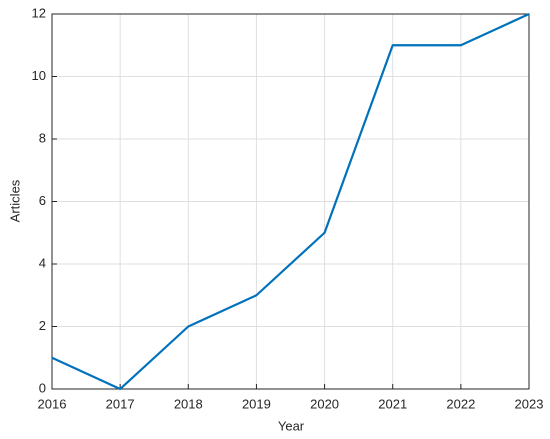 Image resolution: width=550 pixels, height=439 pixels. Describe the element at coordinates (14, 200) in the screenshot. I see `y-axis-label: Articles` at that location.